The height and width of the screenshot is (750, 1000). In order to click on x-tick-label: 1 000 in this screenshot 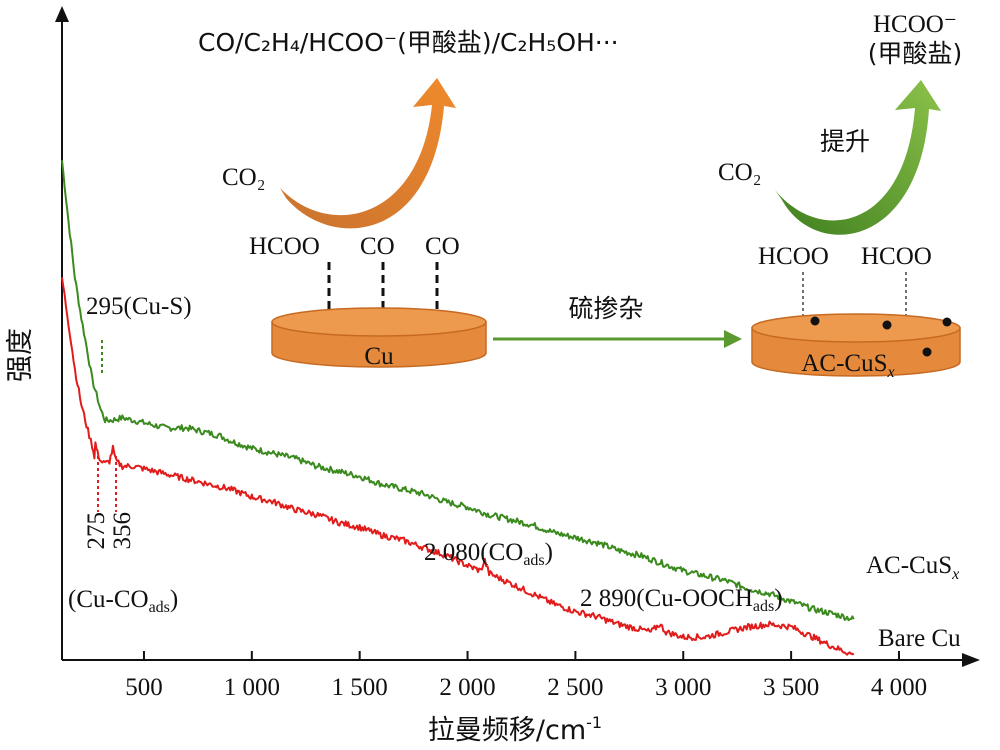, I will do `click(252, 687)`.